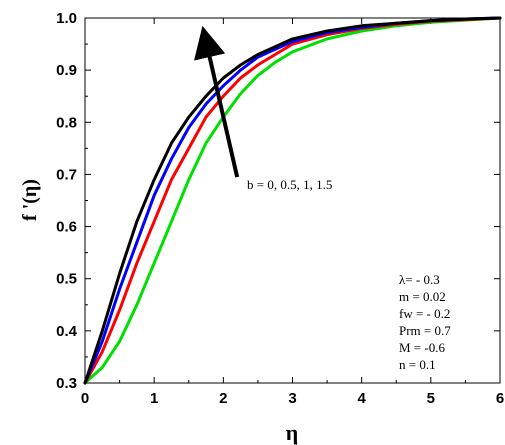  Describe the element at coordinates (66, 279) in the screenshot. I see `y-tick-label: 0.5` at that location.